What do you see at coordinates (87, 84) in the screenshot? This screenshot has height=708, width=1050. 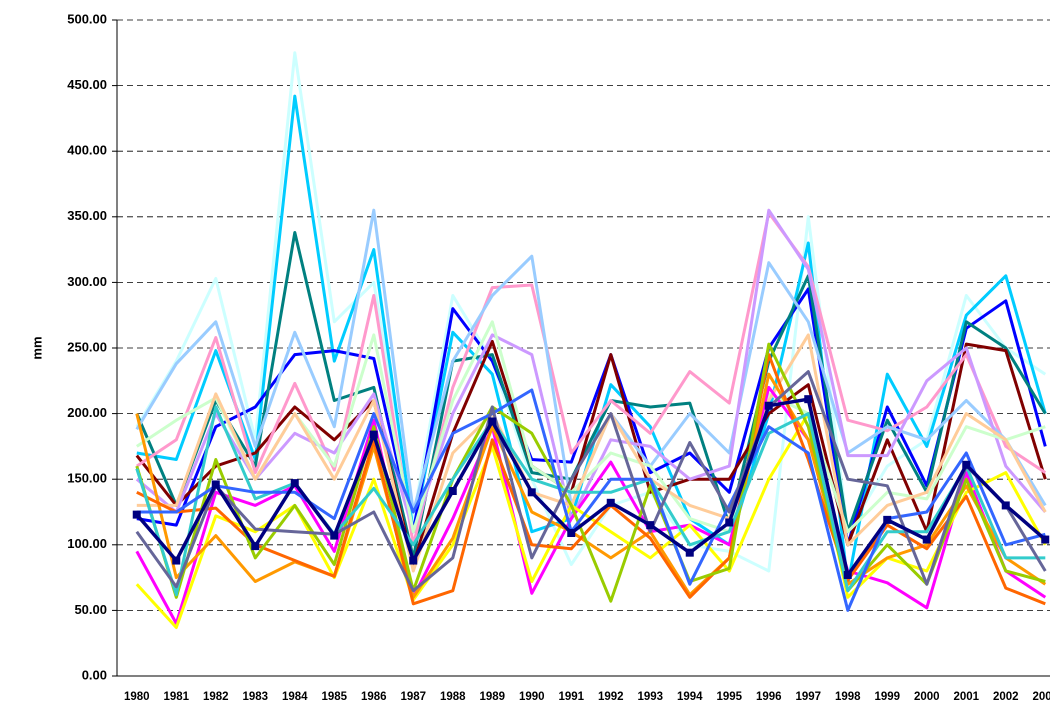 I see `y-tick-label: 450.00` at bounding box center [87, 84].